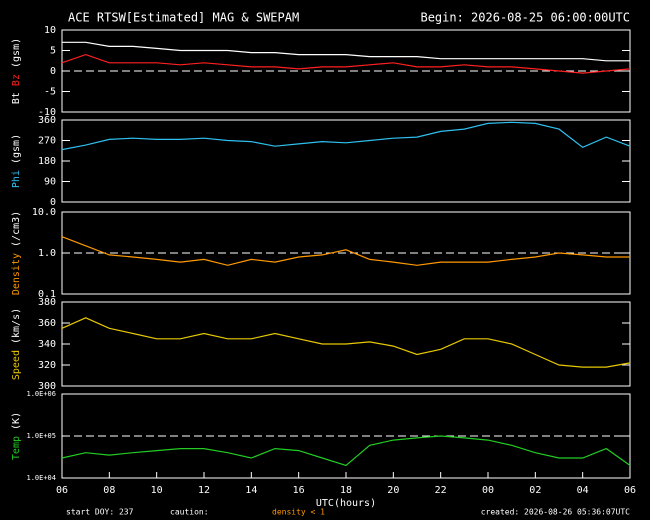 The image size is (650, 520). What do you see at coordinates (299, 490) in the screenshot?
I see `x-tick-label: 16` at bounding box center [299, 490].